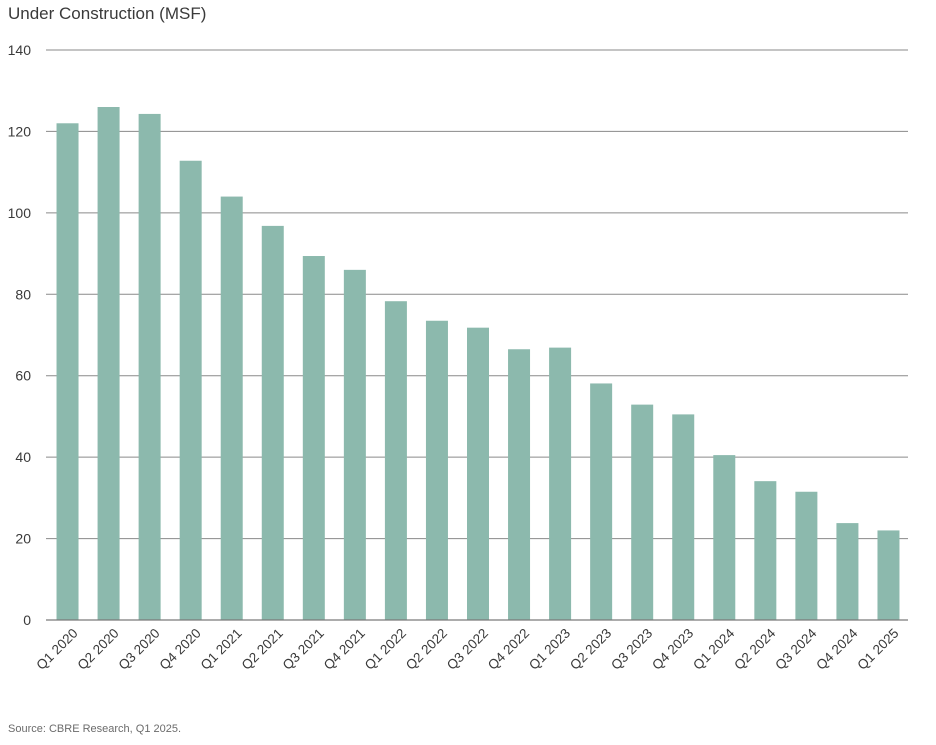 This screenshot has height=745, width=936. What do you see at coordinates (590, 649) in the screenshot?
I see `x-tick-label: Q2 2023` at bounding box center [590, 649].